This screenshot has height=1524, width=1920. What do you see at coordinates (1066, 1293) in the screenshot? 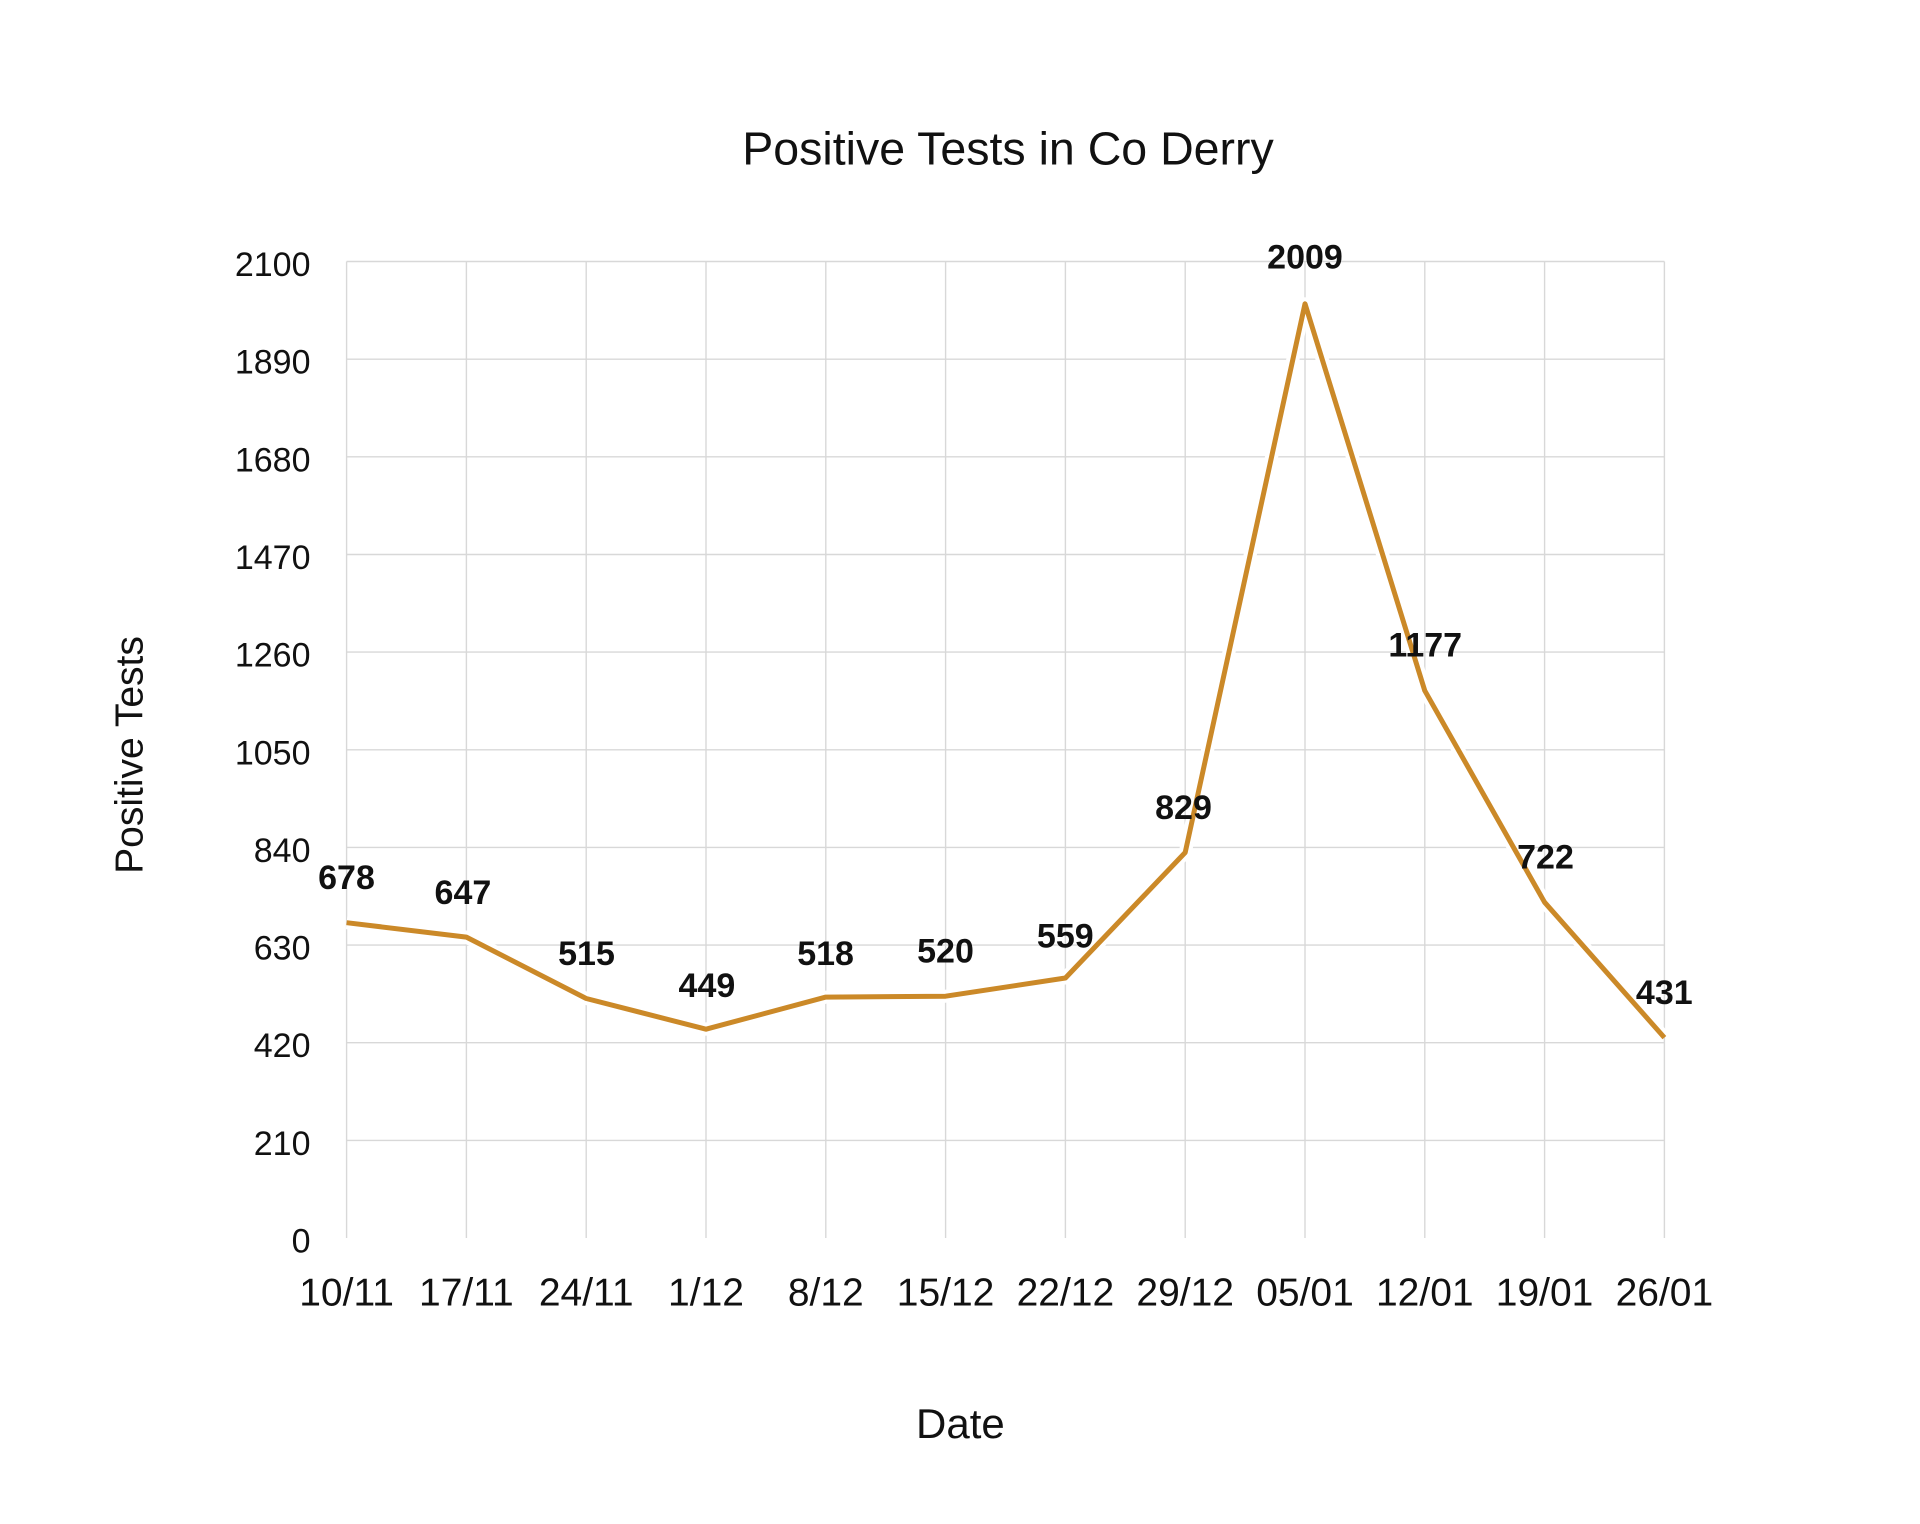
I see `svg-text: 22/12` at bounding box center [1066, 1293].